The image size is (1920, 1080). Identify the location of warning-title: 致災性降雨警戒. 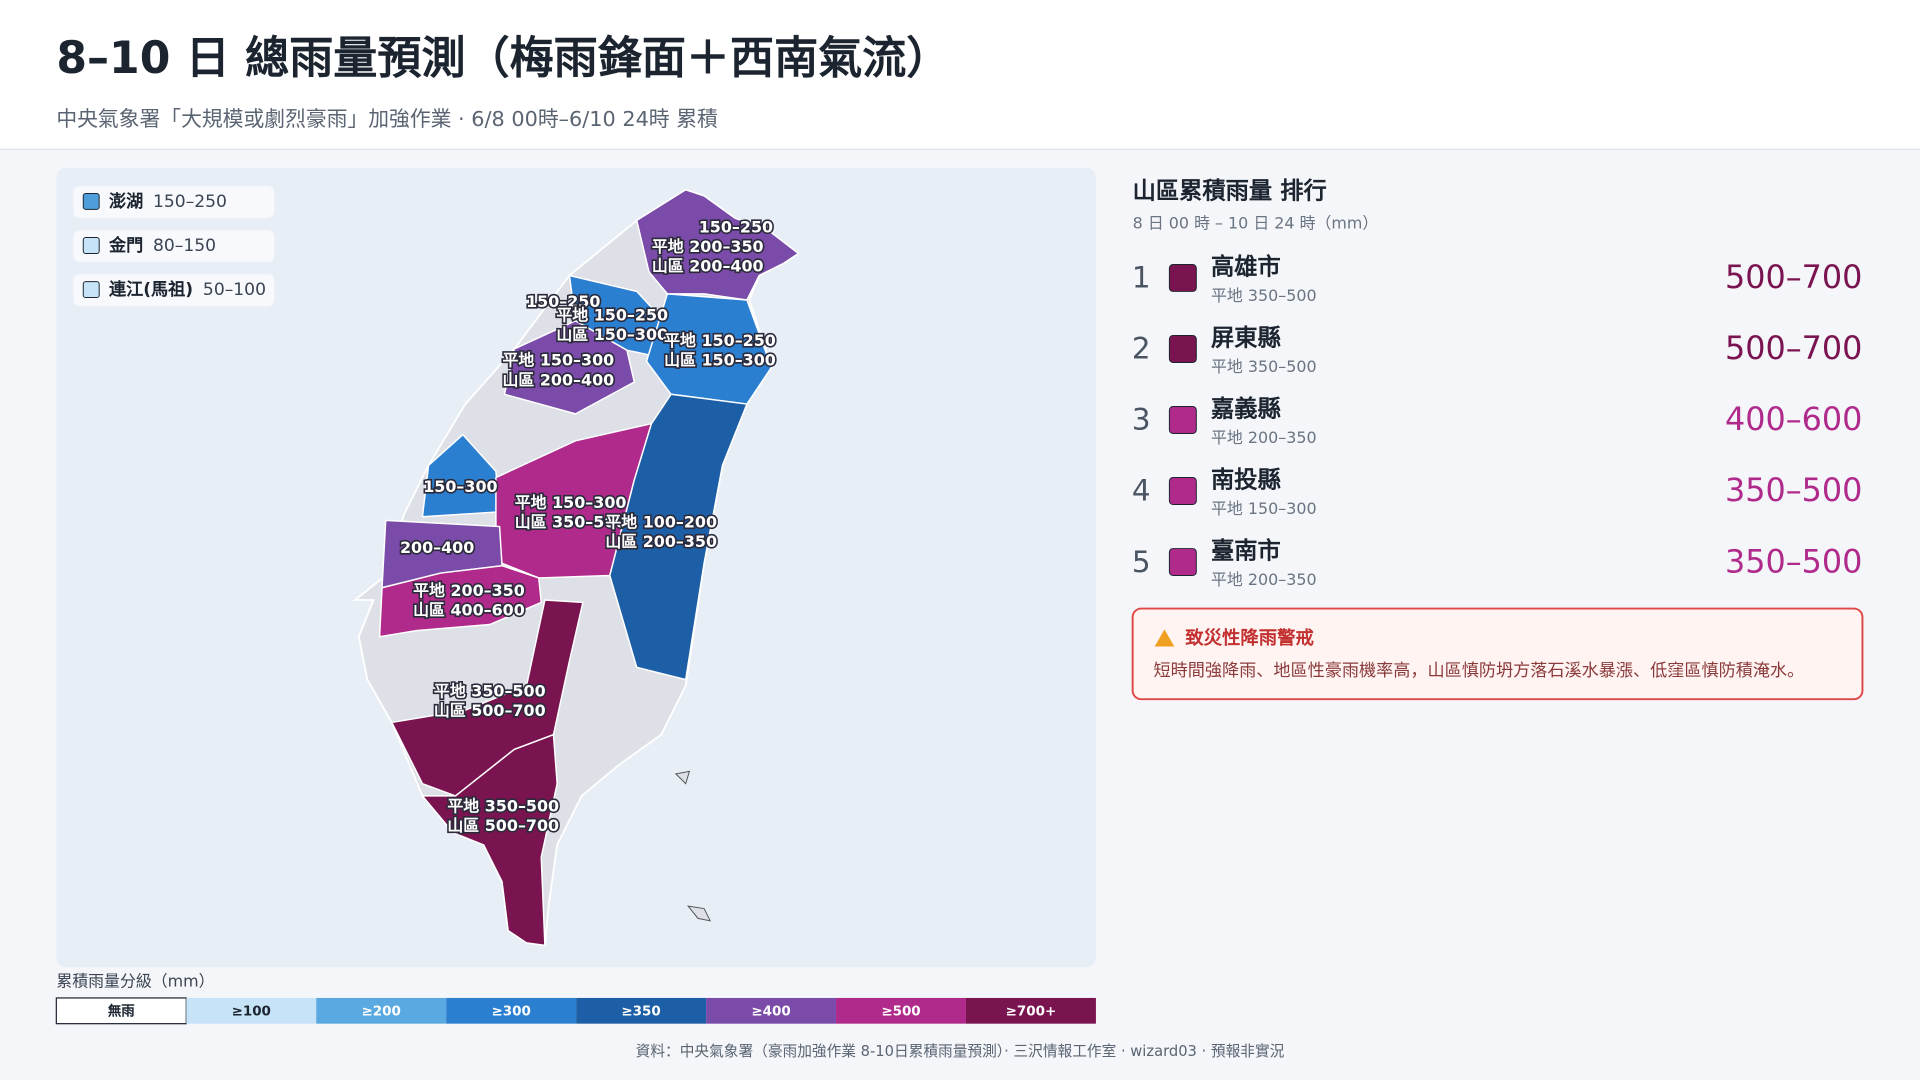
(1249, 638).